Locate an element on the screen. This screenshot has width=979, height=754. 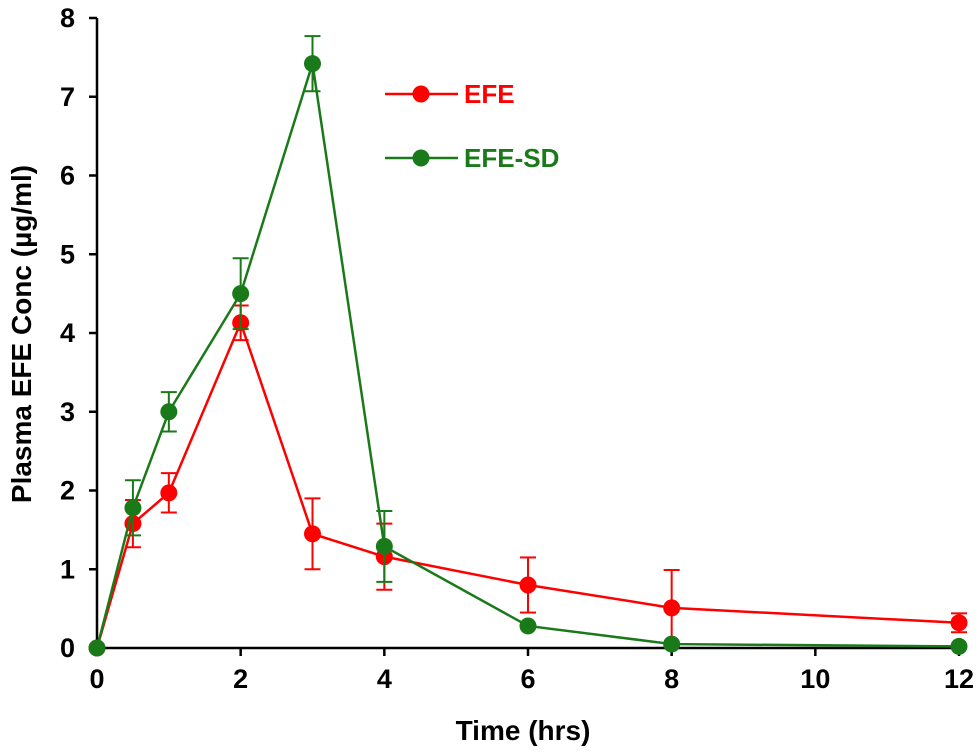
x-tick-label: 10 is located at coordinates (815, 679).